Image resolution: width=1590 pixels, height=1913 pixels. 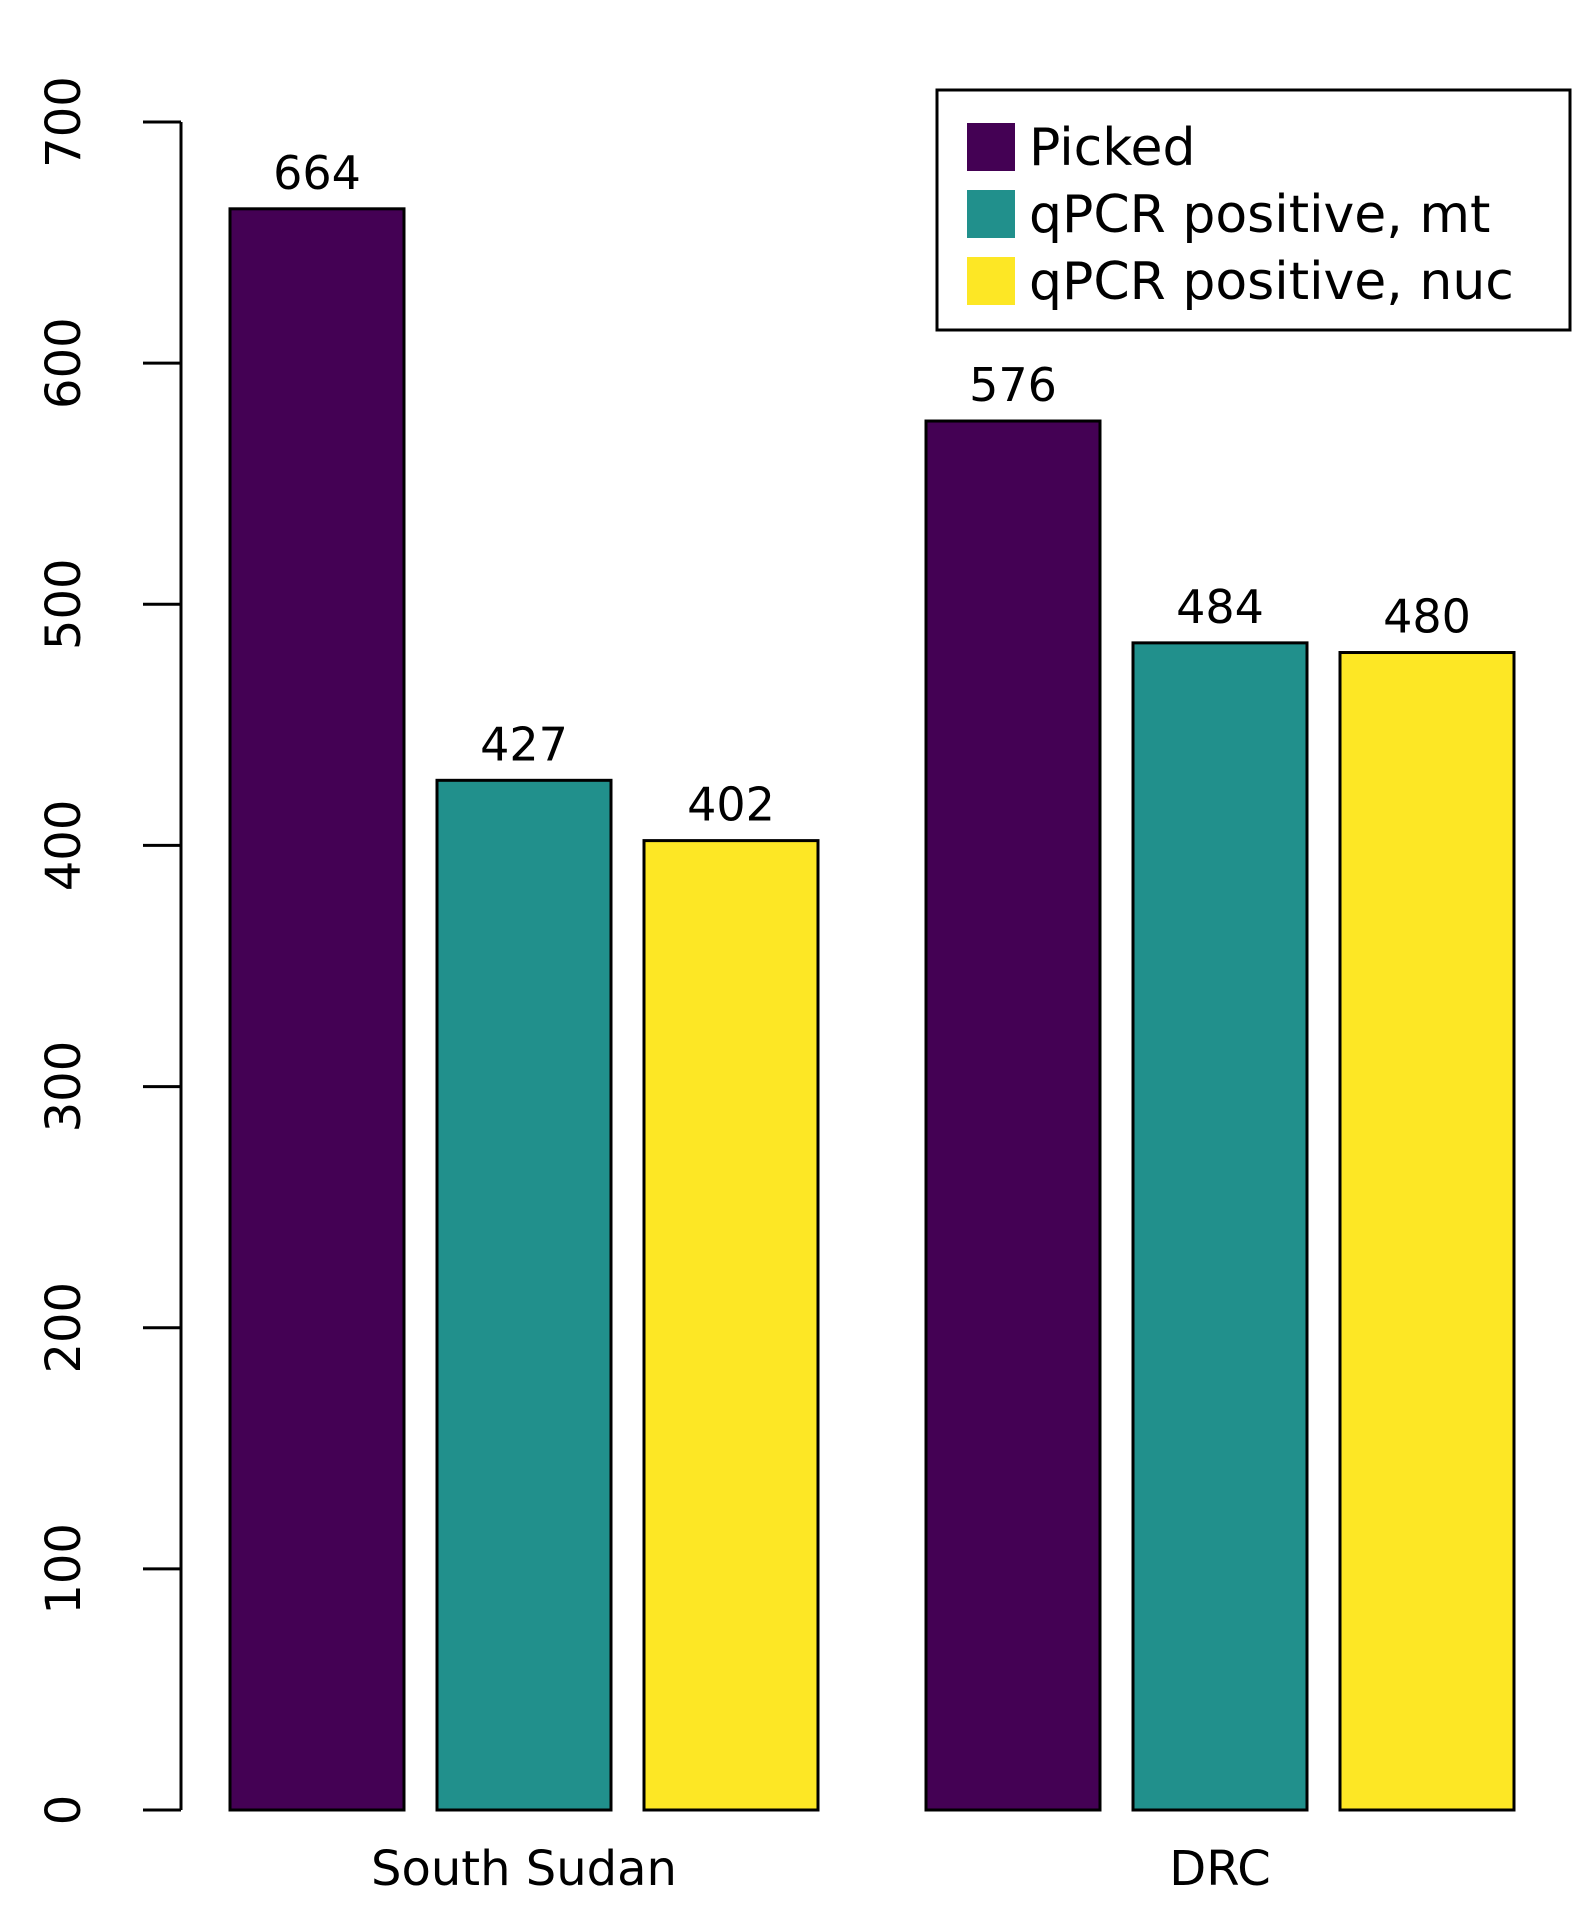 I want to click on category-label: South Sudan, so click(x=524, y=1869).